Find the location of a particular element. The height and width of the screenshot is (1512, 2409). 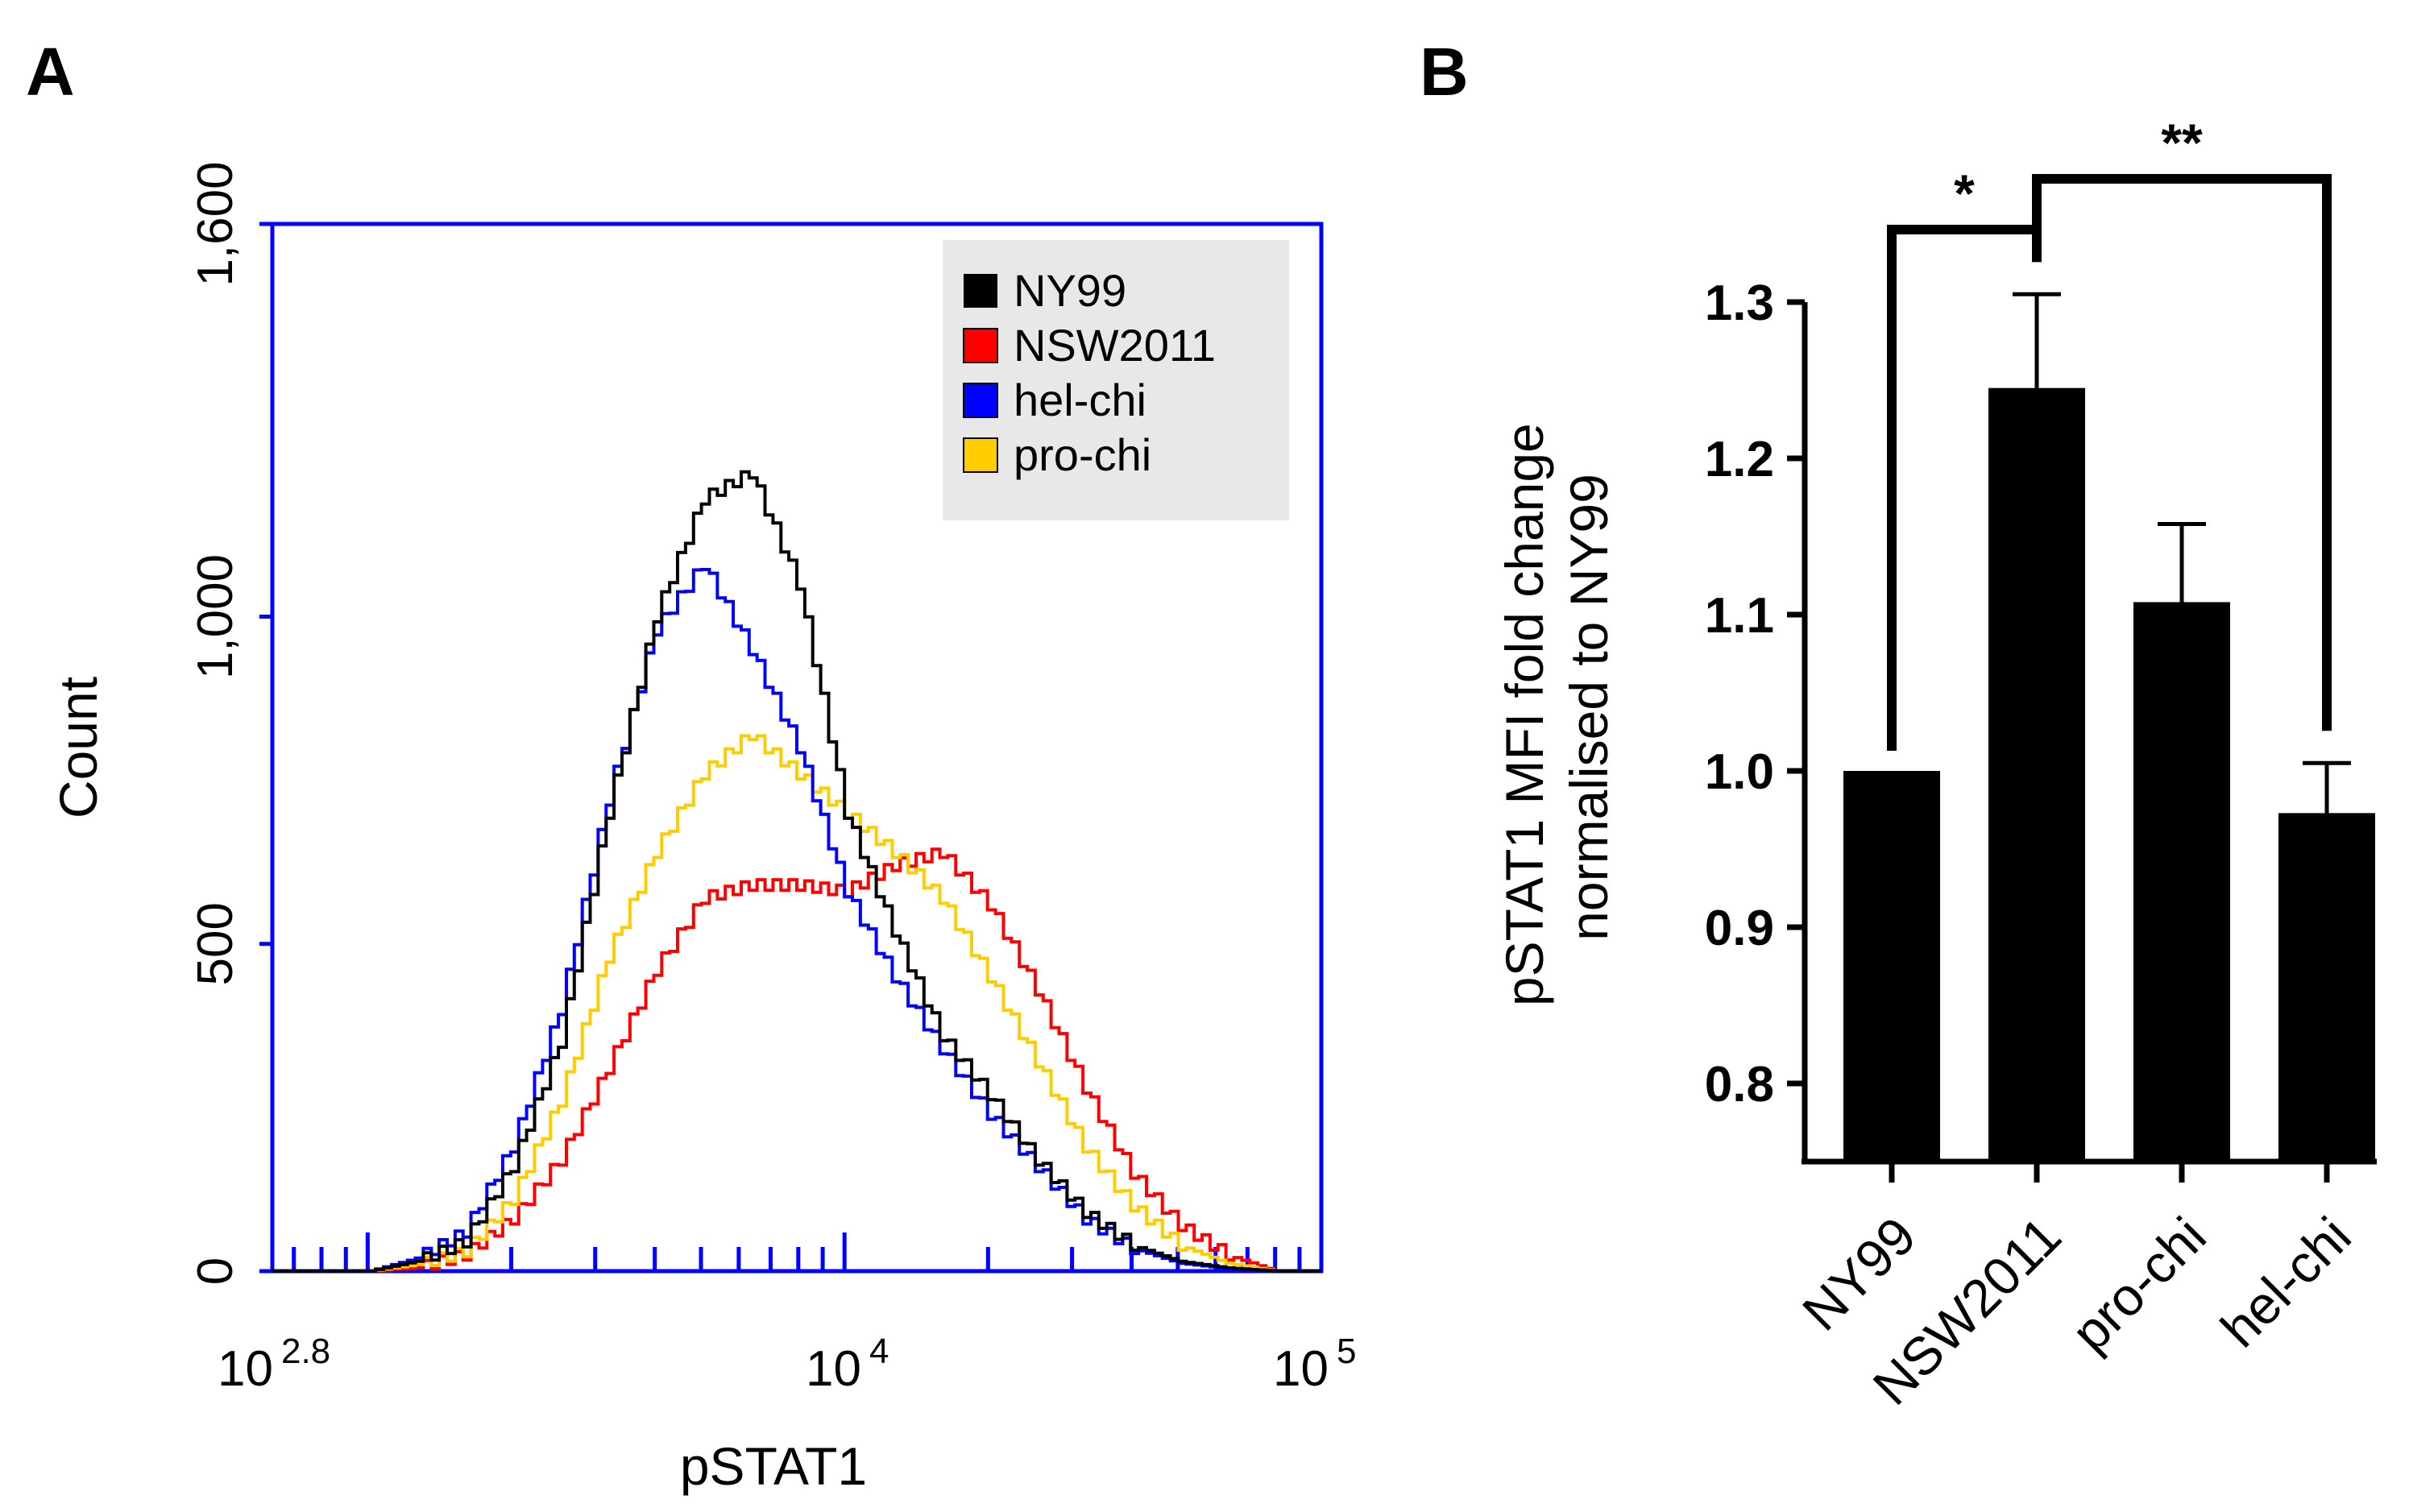

legend-label-nsw2011: NSW2011 is located at coordinates (1115, 346).